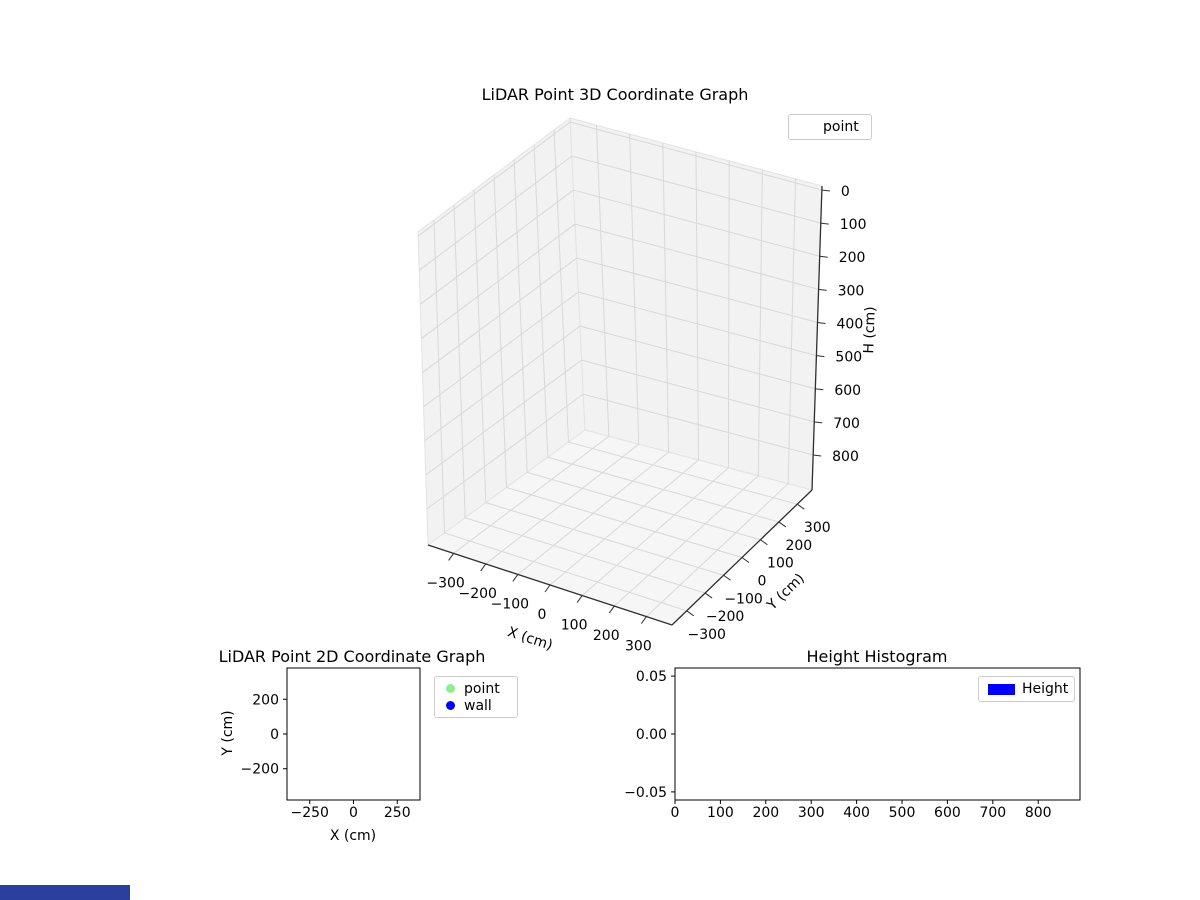 The width and height of the screenshot is (1200, 900). What do you see at coordinates (675, 813) in the screenshot?
I see `hist-x-tick-label: 0` at bounding box center [675, 813].